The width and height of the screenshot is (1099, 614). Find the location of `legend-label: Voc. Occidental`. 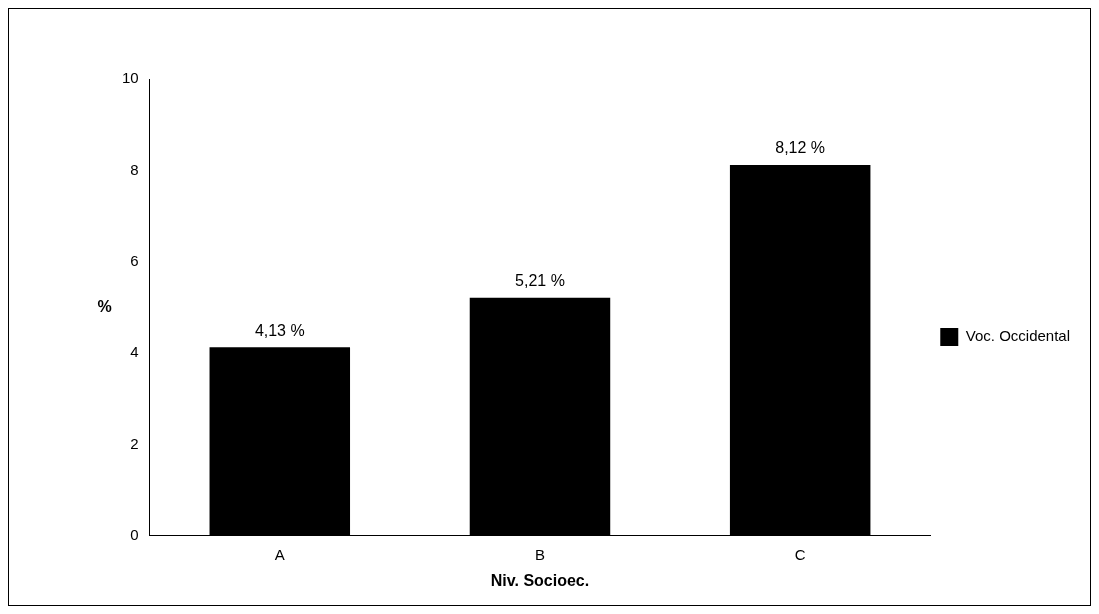

legend-label: Voc. Occidental is located at coordinates (1018, 336).